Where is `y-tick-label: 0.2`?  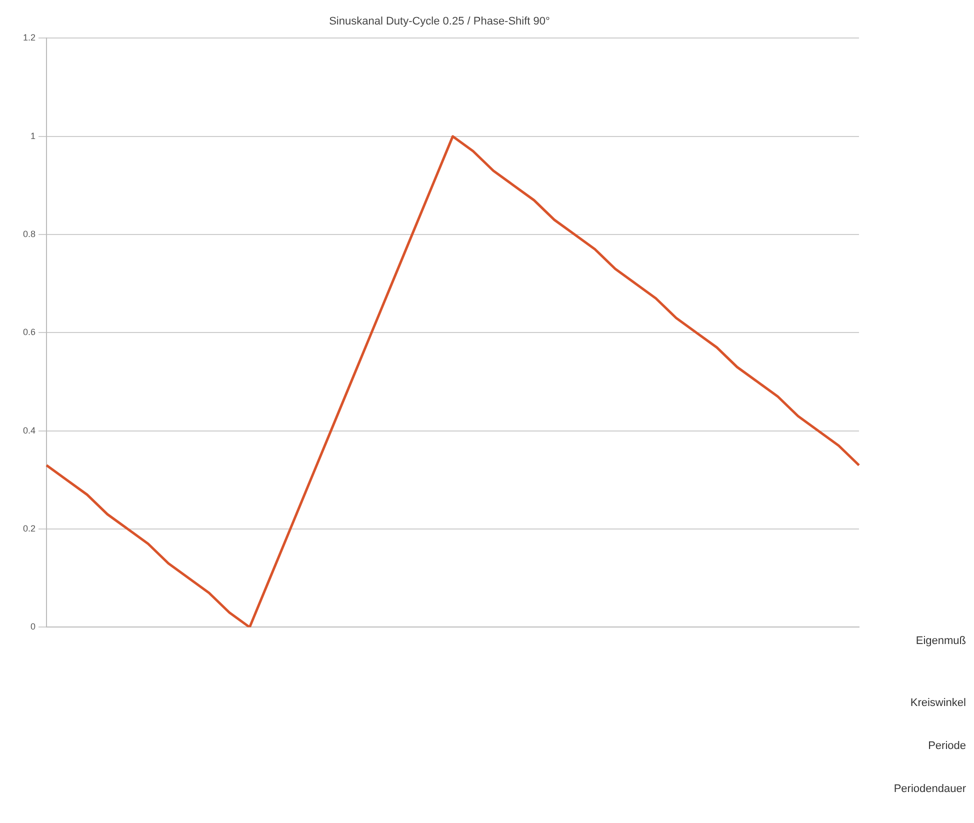 y-tick-label: 0.2 is located at coordinates (29, 529).